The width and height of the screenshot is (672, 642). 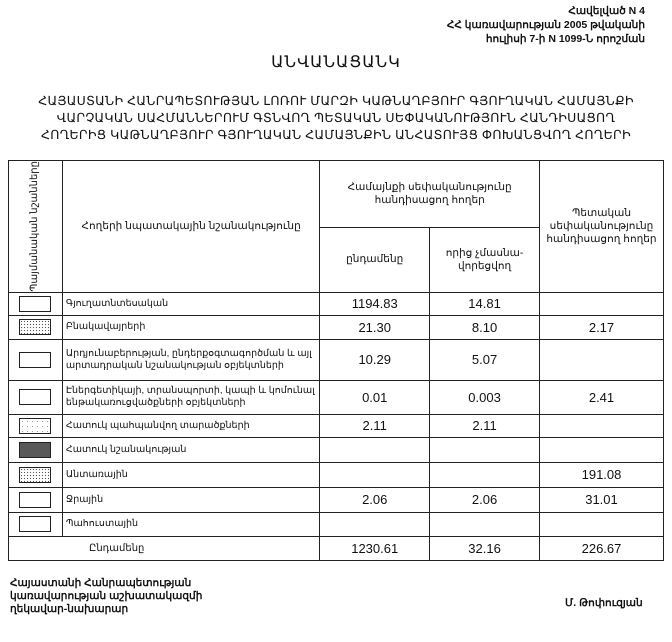 I want to click on grand-total-cell: 1230.61, so click(x=375, y=548).